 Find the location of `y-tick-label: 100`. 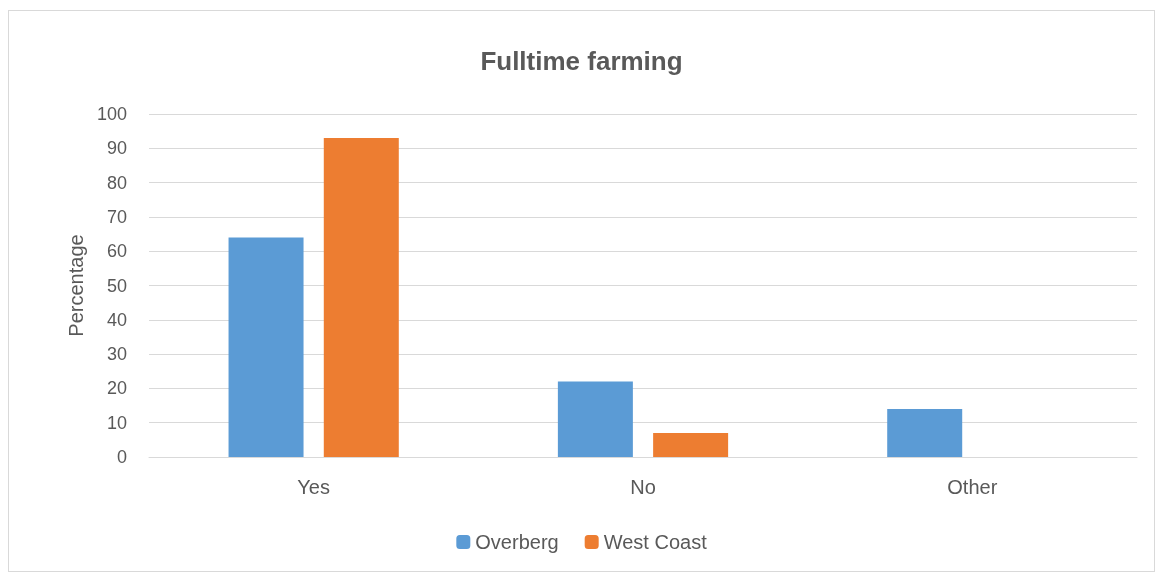

y-tick-label: 100 is located at coordinates (111, 114).